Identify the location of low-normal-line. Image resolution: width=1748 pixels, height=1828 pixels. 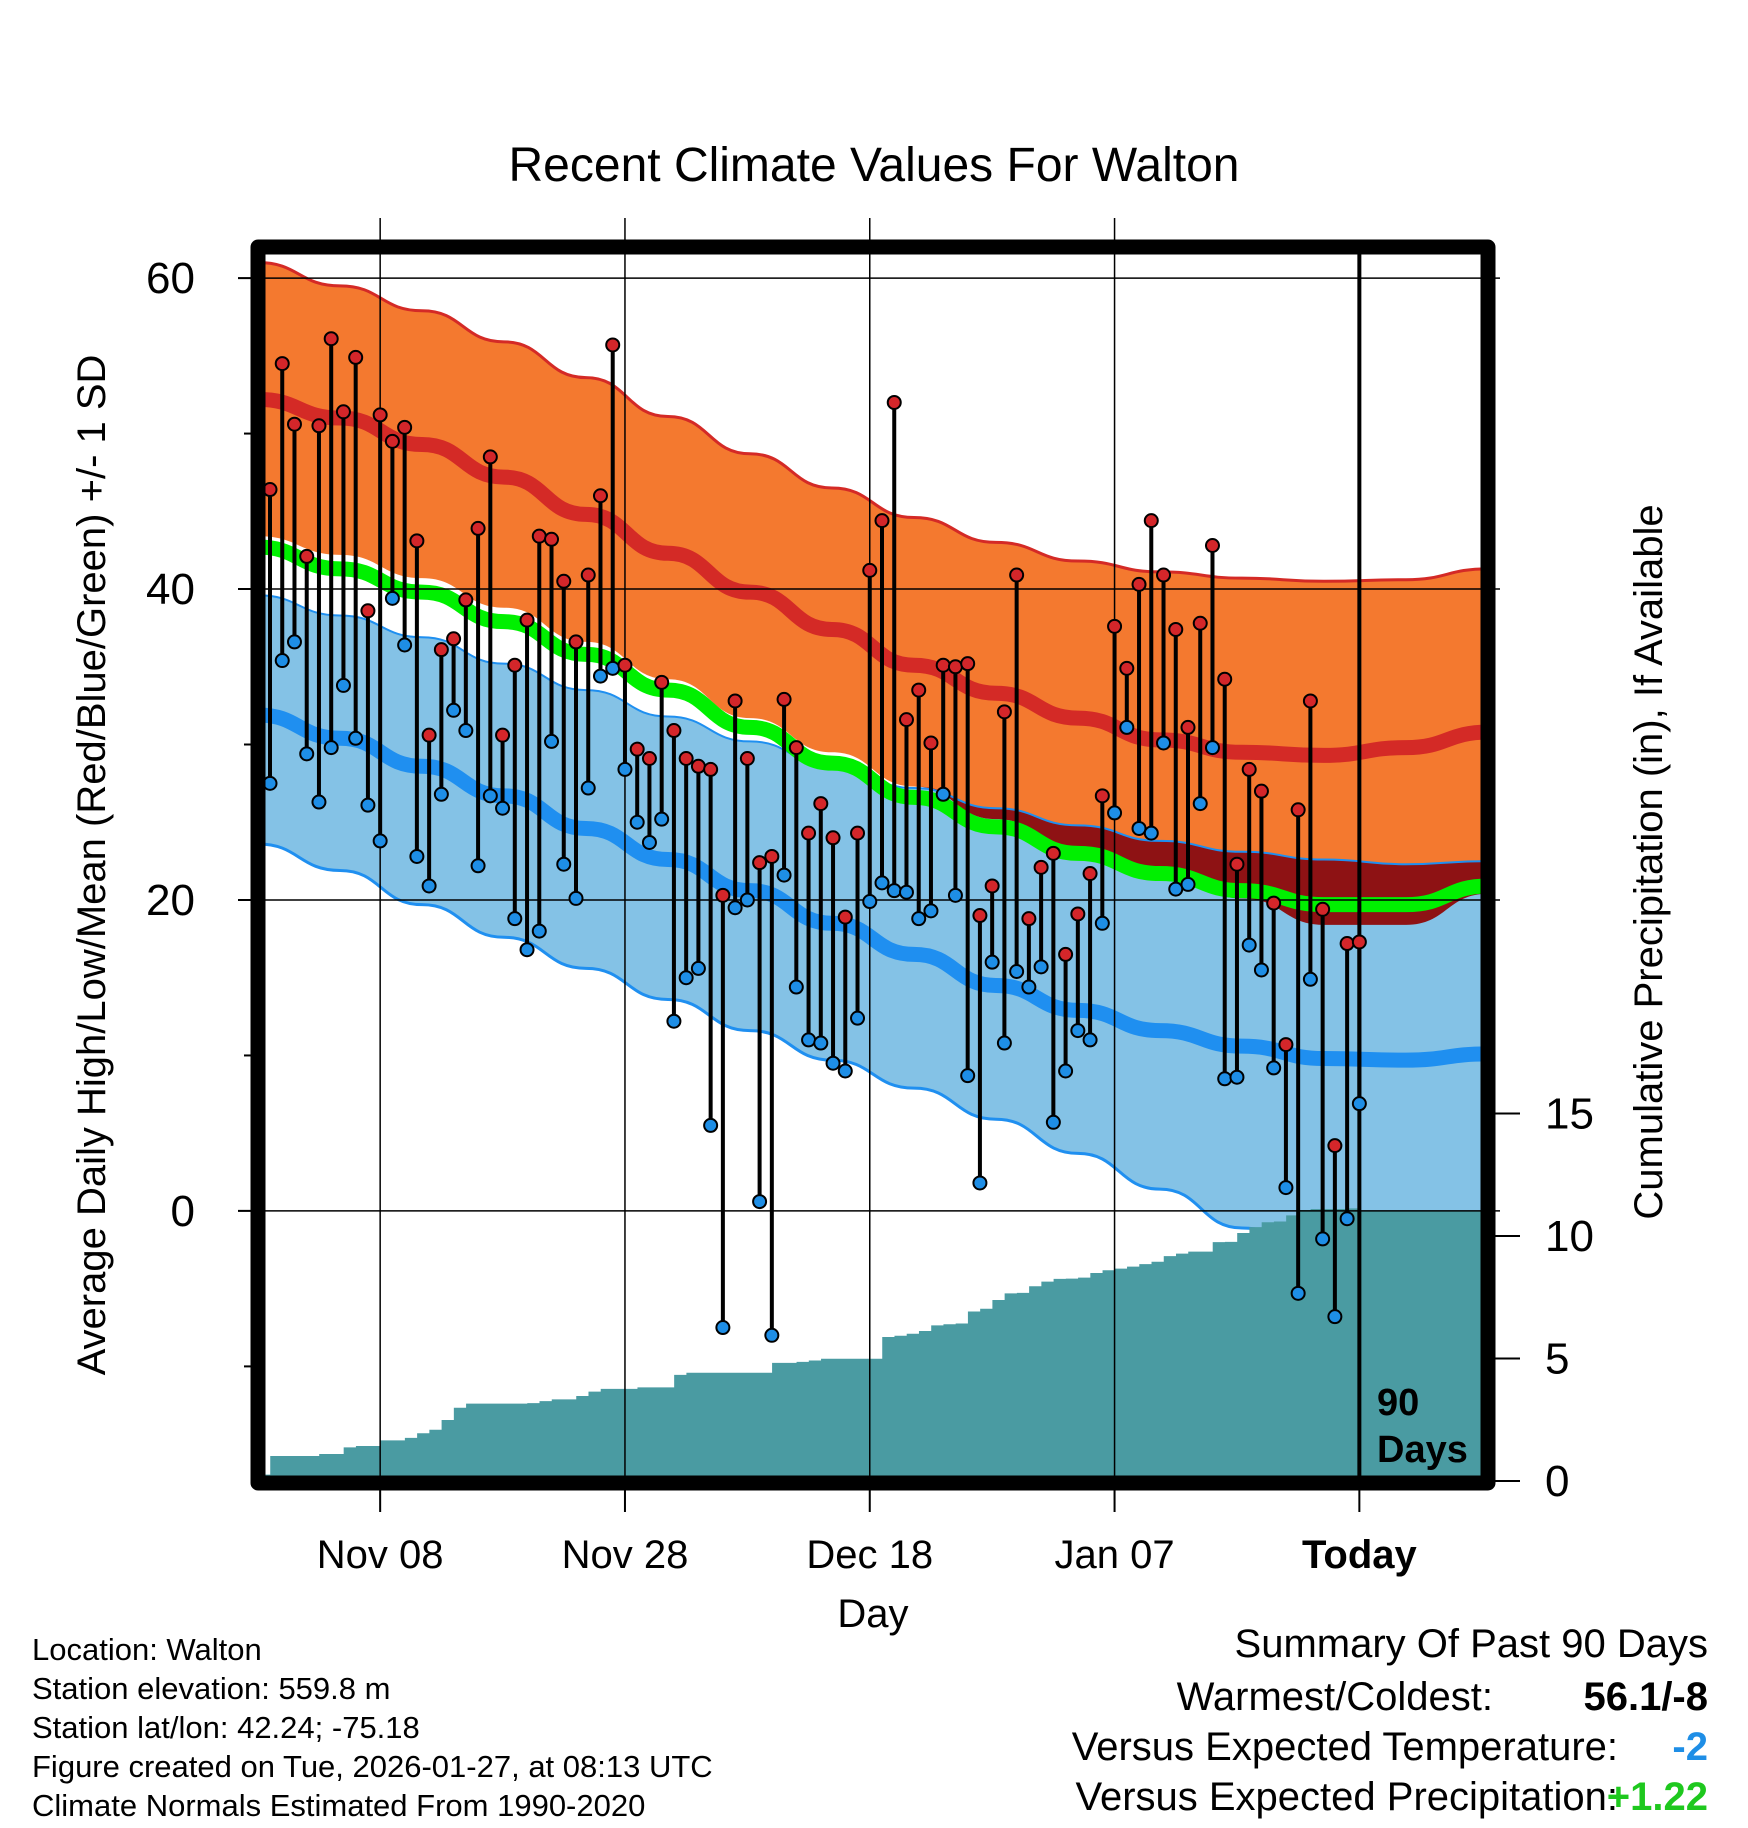
(873, 887).